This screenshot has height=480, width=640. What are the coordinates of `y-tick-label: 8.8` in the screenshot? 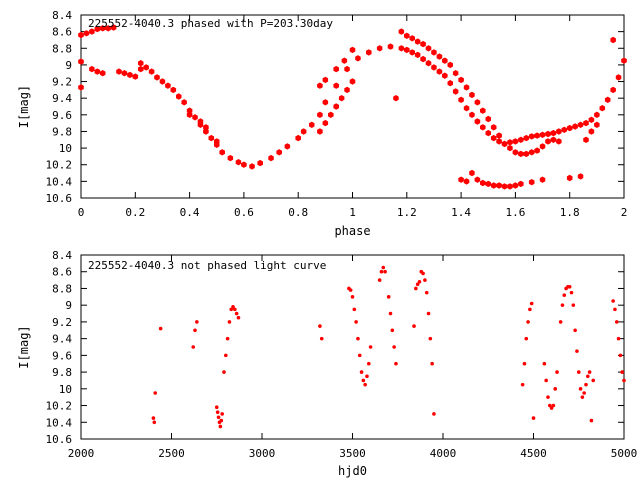 It's located at (62, 48).